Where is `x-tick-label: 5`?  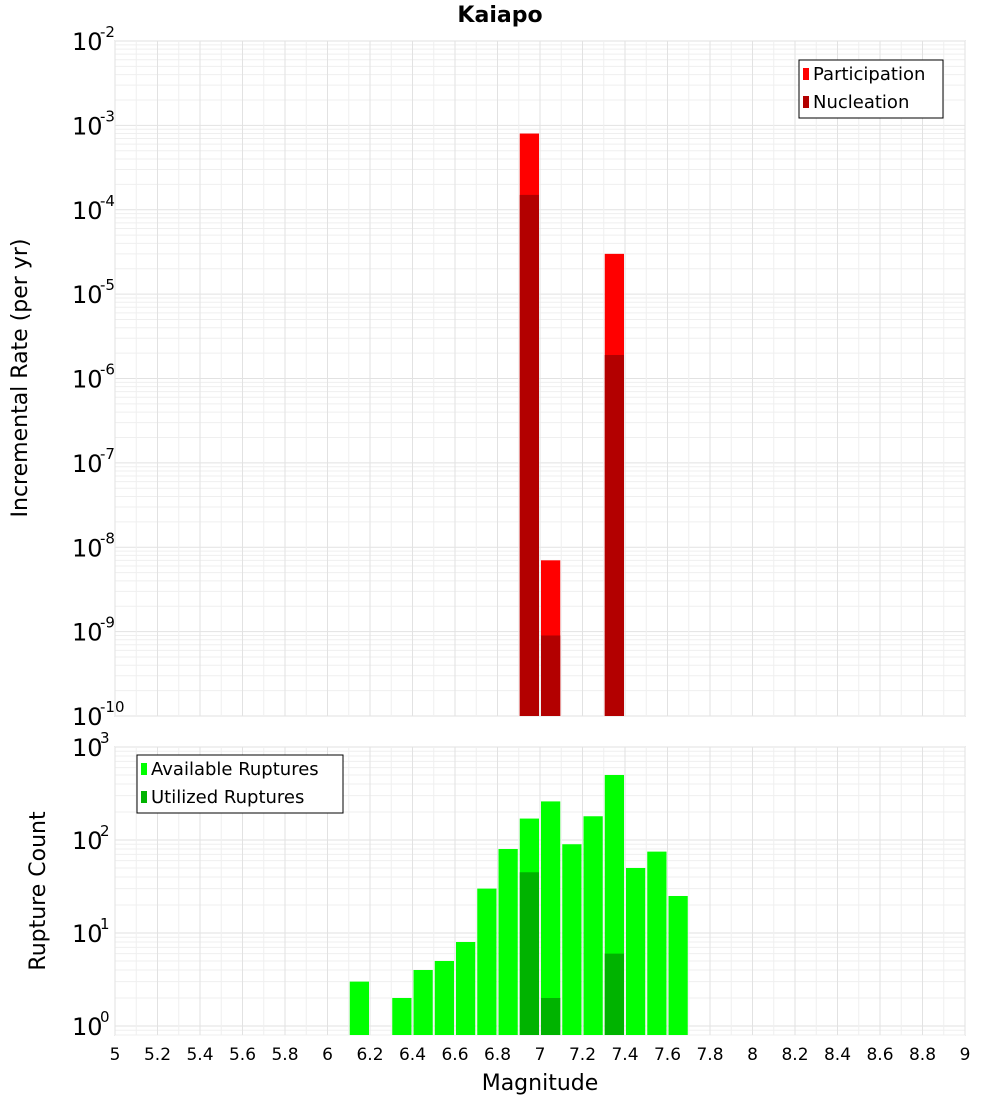 x-tick-label: 5 is located at coordinates (115, 1055).